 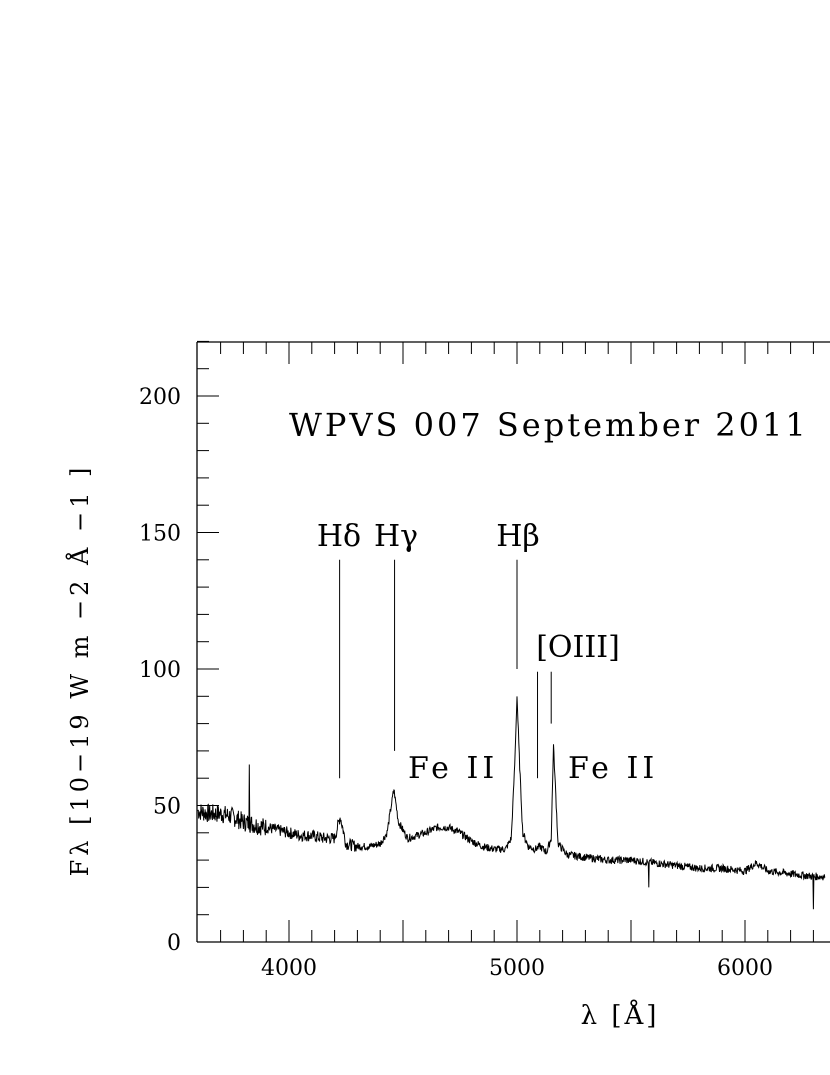 What do you see at coordinates (745, 968) in the screenshot?
I see `x-tick-label: 6000` at bounding box center [745, 968].